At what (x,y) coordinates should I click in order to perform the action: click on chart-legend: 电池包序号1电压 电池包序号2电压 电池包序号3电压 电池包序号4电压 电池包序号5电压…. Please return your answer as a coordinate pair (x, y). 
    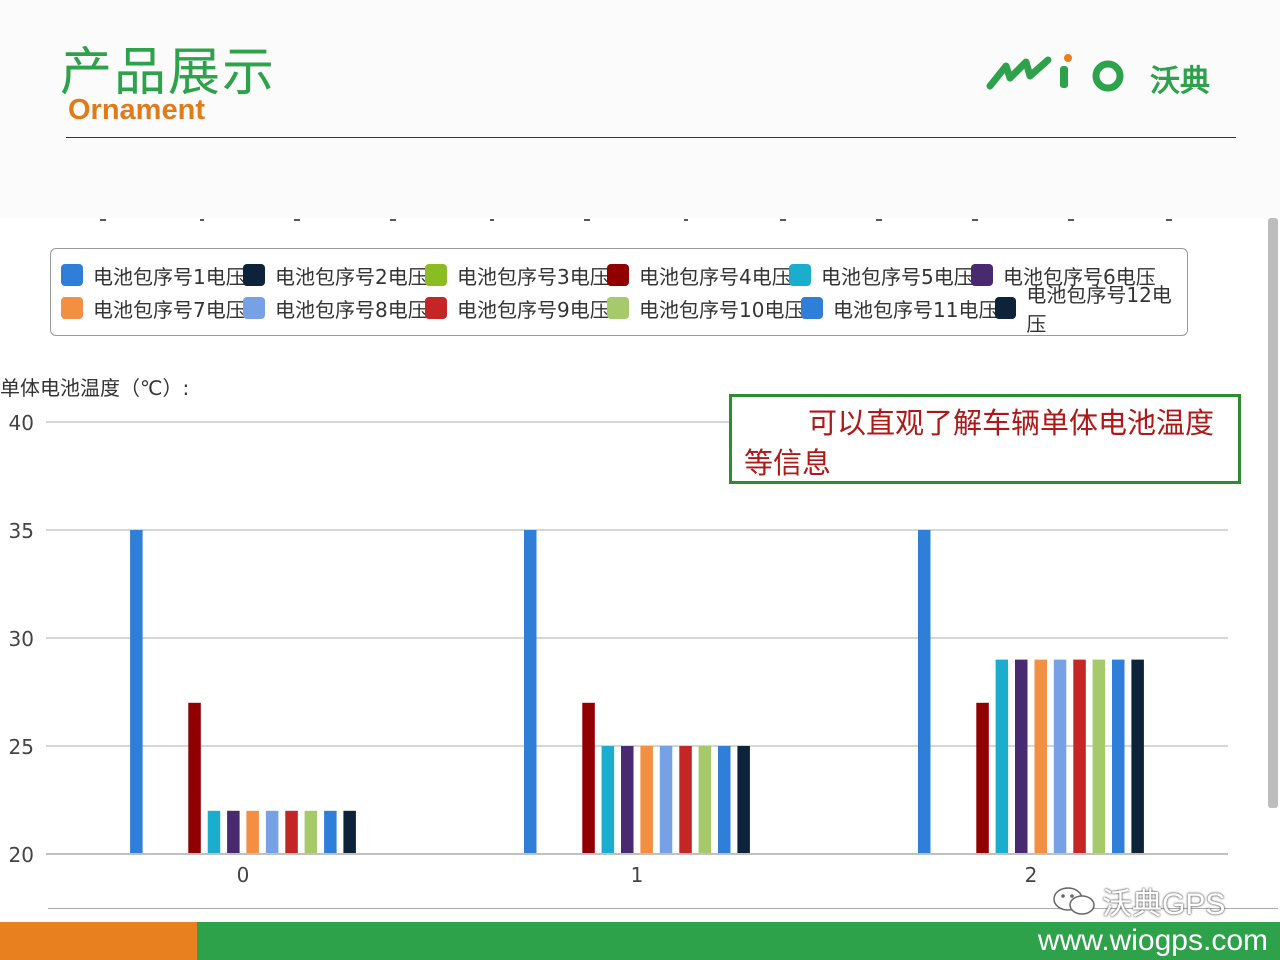
    Looking at the image, I should click on (619, 292).